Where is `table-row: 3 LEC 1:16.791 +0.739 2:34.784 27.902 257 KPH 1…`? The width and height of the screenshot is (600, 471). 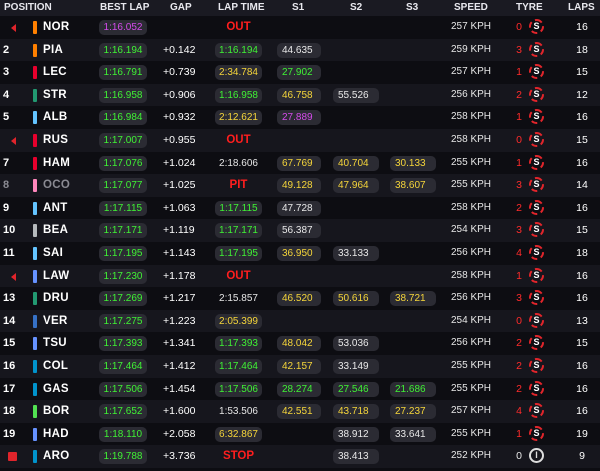
table-row: 3 LEC 1:16.791 +0.739 2:34.784 27.902 257 KPH 1… is located at coordinates (300, 72).